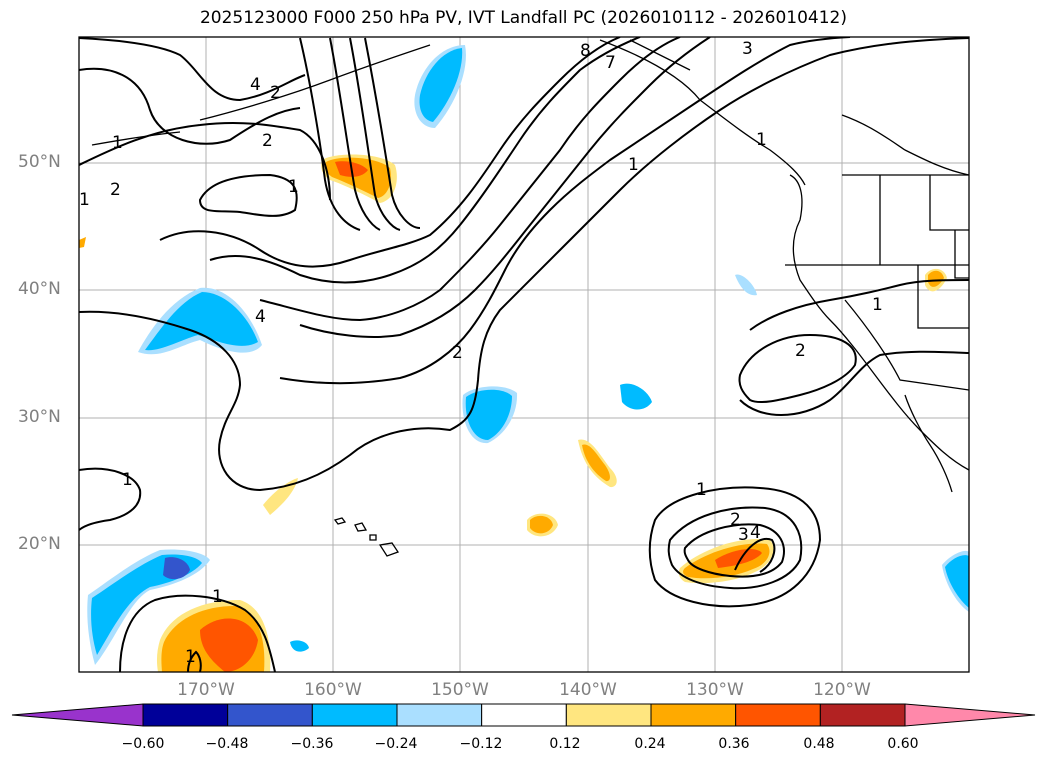  Describe the element at coordinates (481, 744) in the screenshot. I see `colorbar-label: −0.12` at that location.